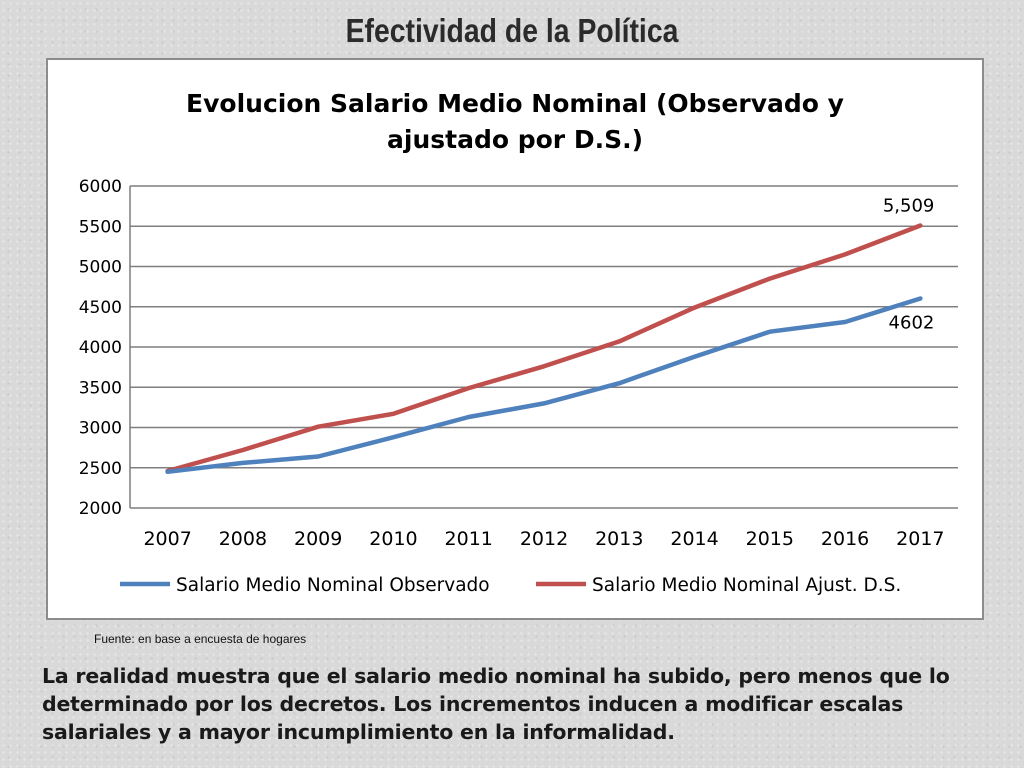 This screenshot has height=768, width=1024. Describe the element at coordinates (512, 30) in the screenshot. I see `slide-title: Efectividad de la Política` at that location.